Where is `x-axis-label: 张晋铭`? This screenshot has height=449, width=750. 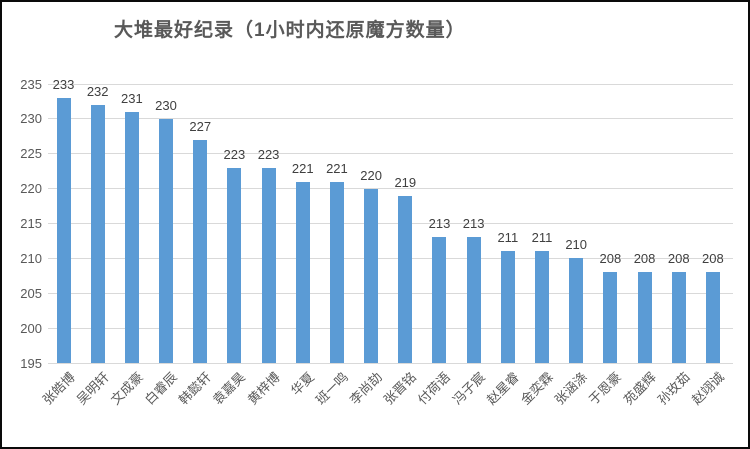 x-axis-label: 张晋铭 is located at coordinates (400, 388).